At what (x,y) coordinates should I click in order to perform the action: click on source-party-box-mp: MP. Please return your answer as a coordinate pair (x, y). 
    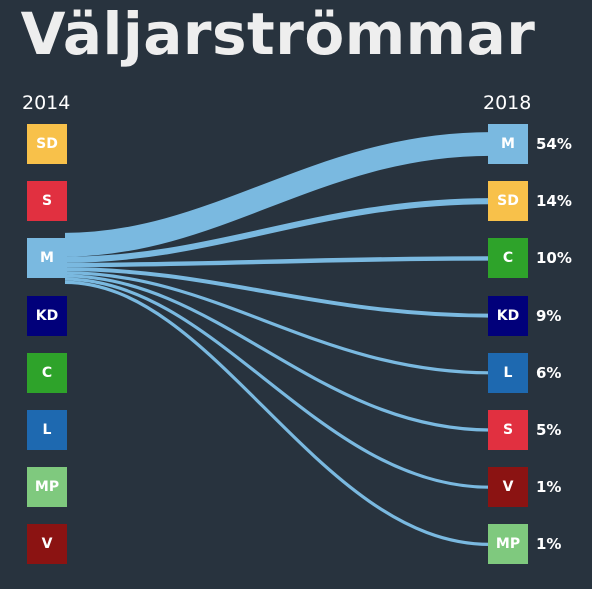
    Looking at the image, I should click on (47, 487).